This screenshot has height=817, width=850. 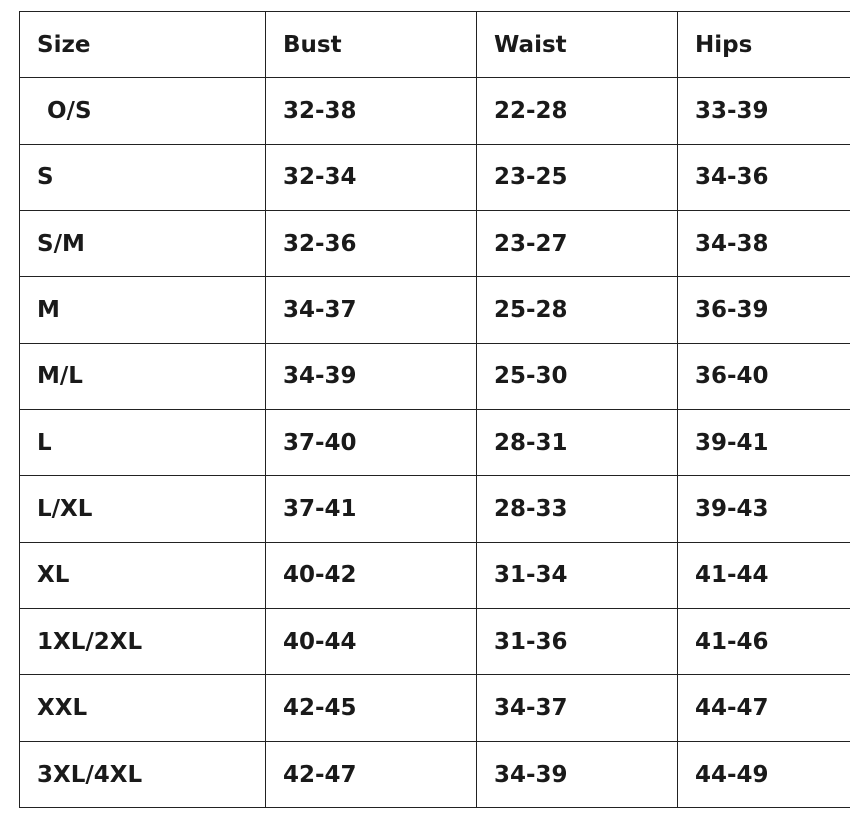 I want to click on table-cell: 40-42, so click(x=370, y=574).